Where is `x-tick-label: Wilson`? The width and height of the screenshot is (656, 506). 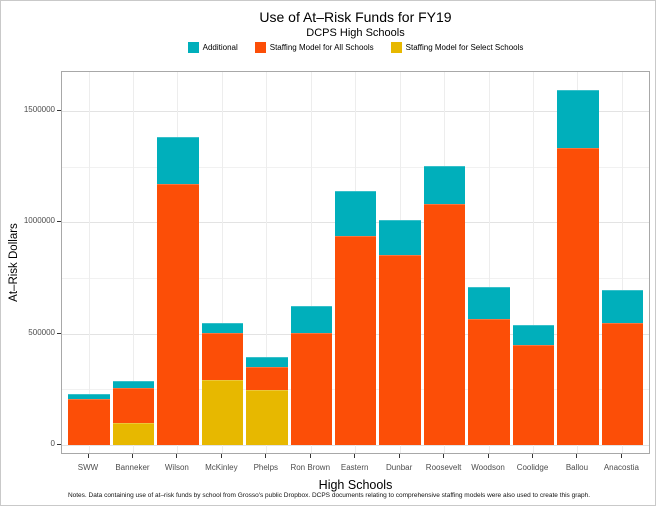 x-tick-label: Wilson is located at coordinates (176, 467).